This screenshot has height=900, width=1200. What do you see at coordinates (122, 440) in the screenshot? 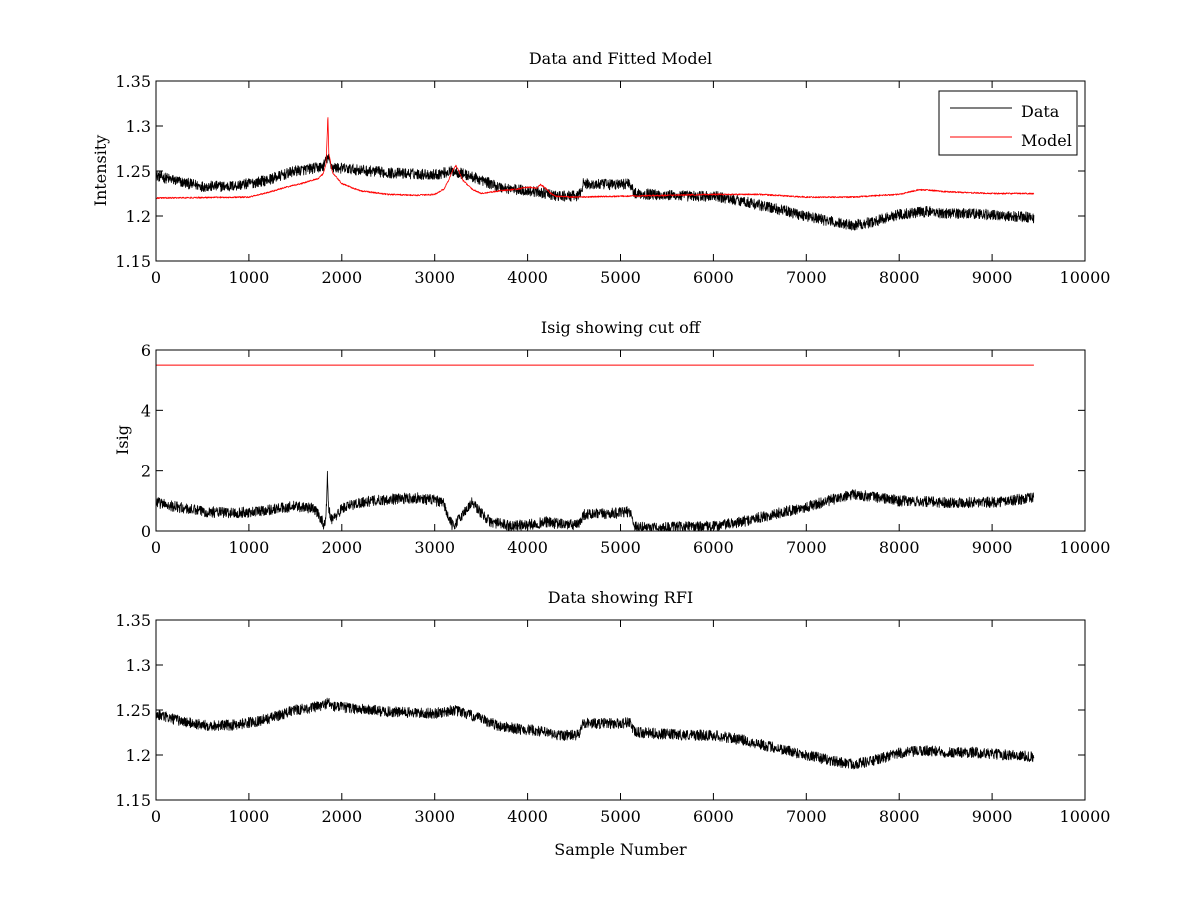
I see `panel-2-ylabel: Isig` at bounding box center [122, 440].